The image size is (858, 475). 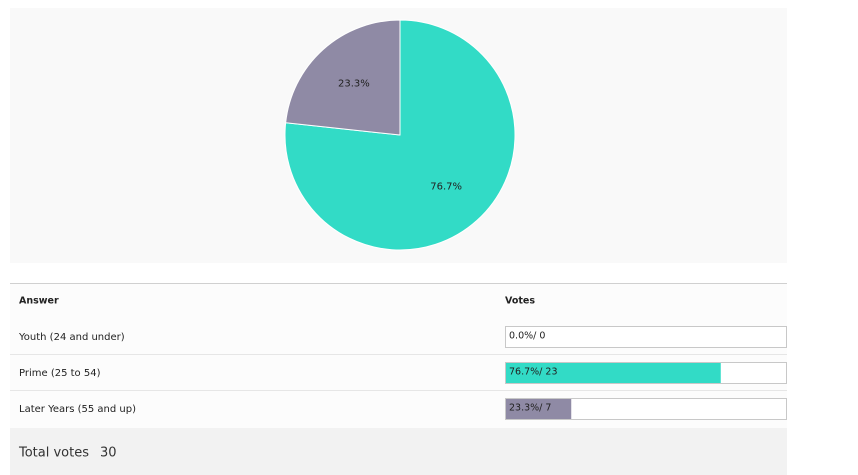 I want to click on vote-label: 76.7%/ 23, so click(x=533, y=372).